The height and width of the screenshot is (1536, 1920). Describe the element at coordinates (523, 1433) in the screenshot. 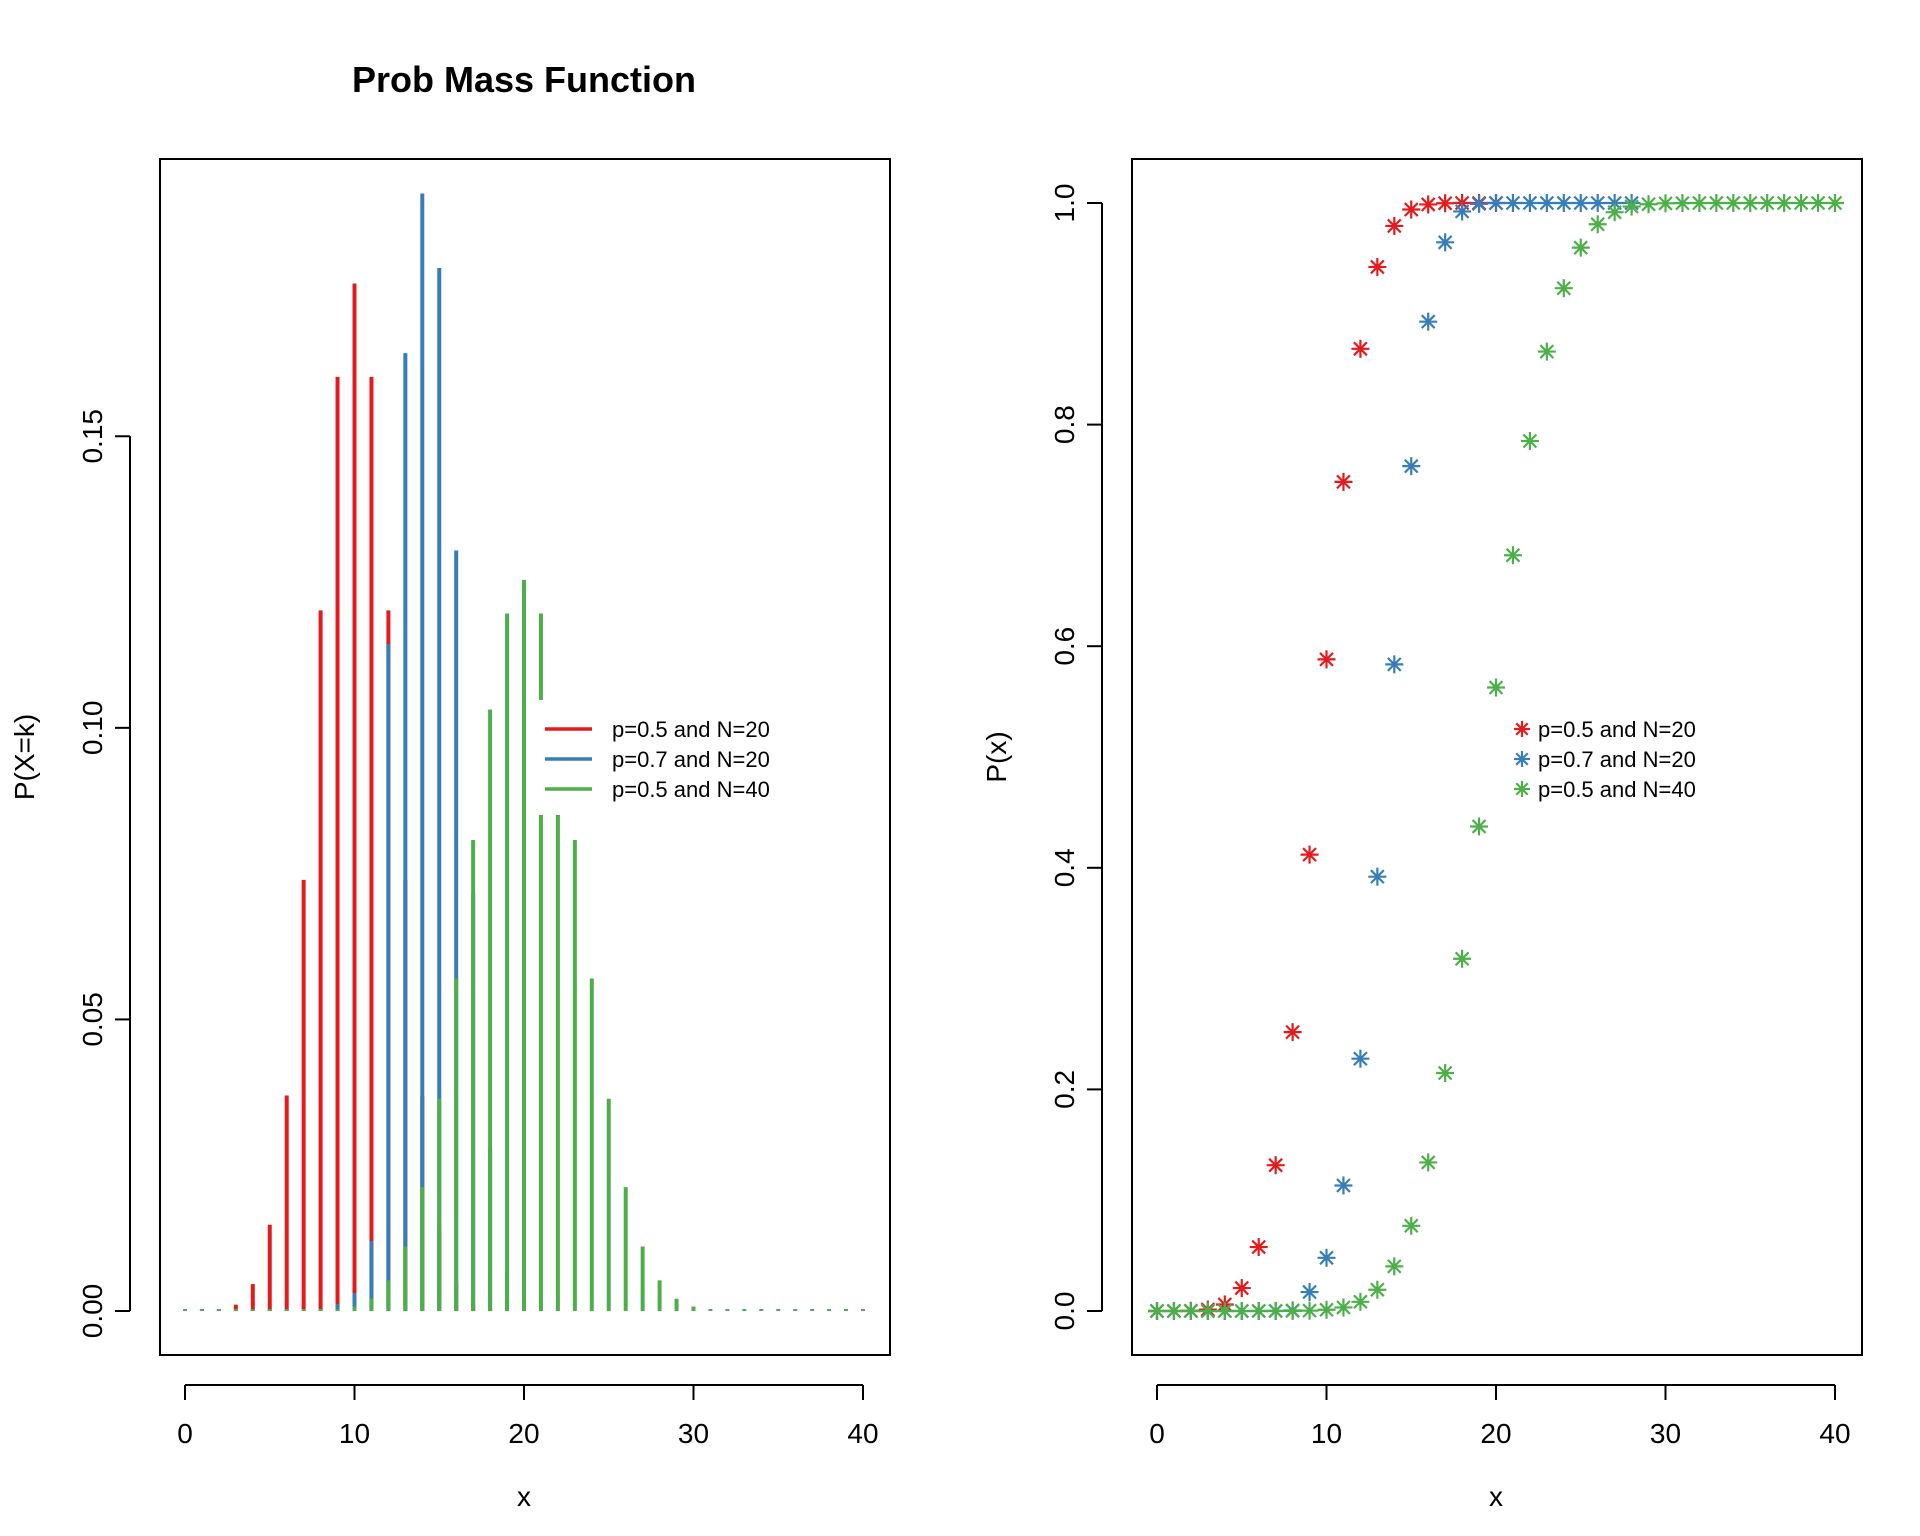

I see `pmf-x-tick-label: 20` at that location.